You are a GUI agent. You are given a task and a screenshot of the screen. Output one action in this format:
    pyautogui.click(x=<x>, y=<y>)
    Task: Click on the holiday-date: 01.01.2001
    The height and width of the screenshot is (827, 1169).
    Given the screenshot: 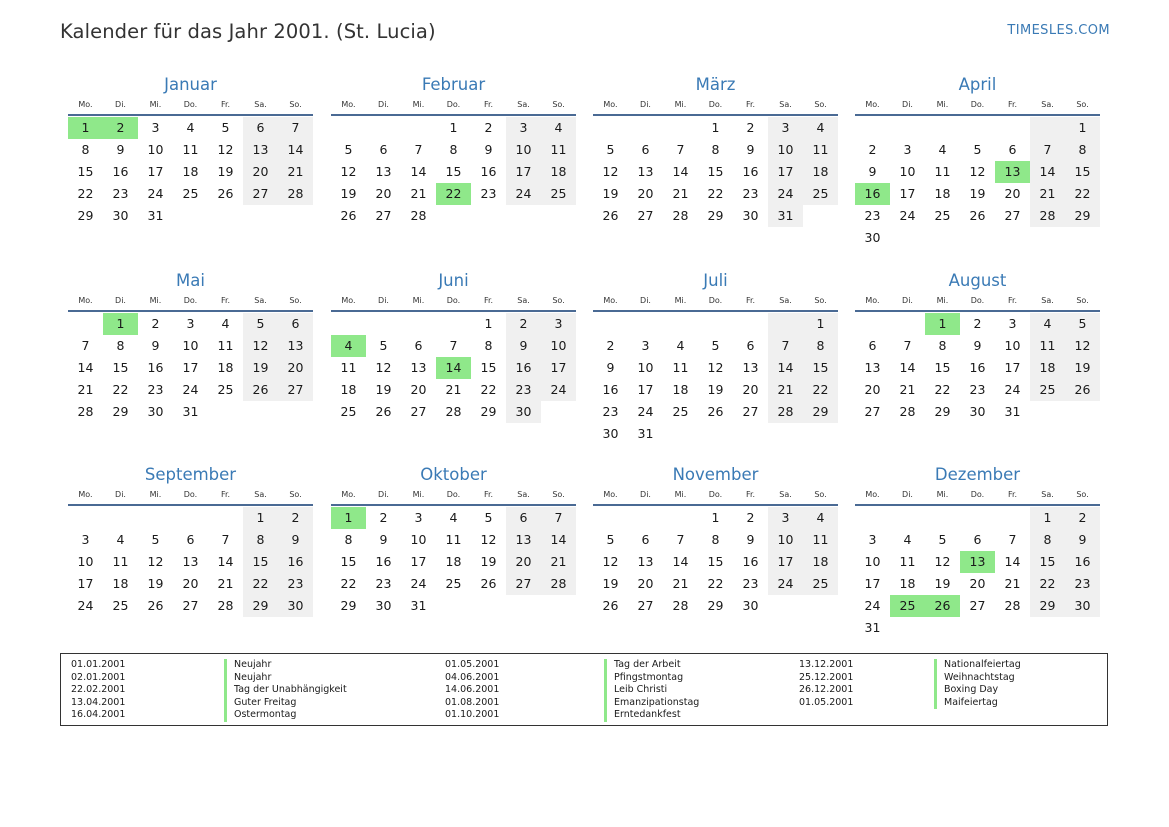 What is the action you would take?
    pyautogui.click(x=98, y=664)
    